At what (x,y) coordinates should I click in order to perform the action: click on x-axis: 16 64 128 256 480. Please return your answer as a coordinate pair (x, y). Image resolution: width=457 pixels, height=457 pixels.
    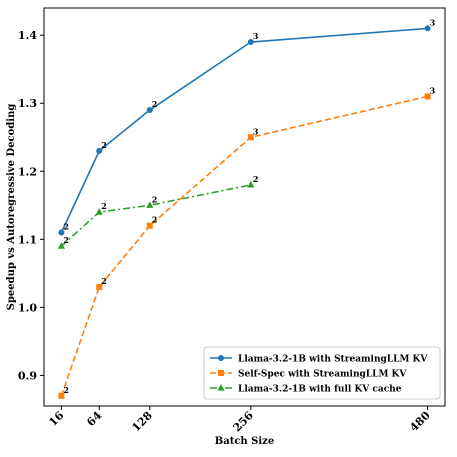
    Looking at the image, I should click on (239, 420).